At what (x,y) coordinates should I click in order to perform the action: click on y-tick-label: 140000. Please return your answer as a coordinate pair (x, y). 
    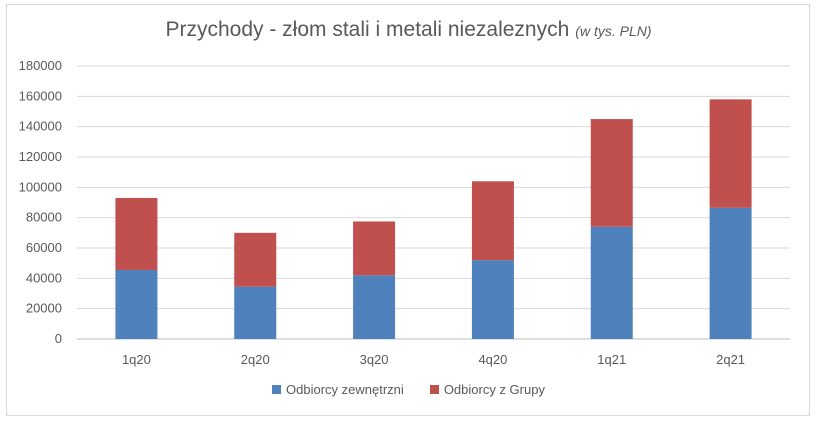
    Looking at the image, I should click on (40, 126).